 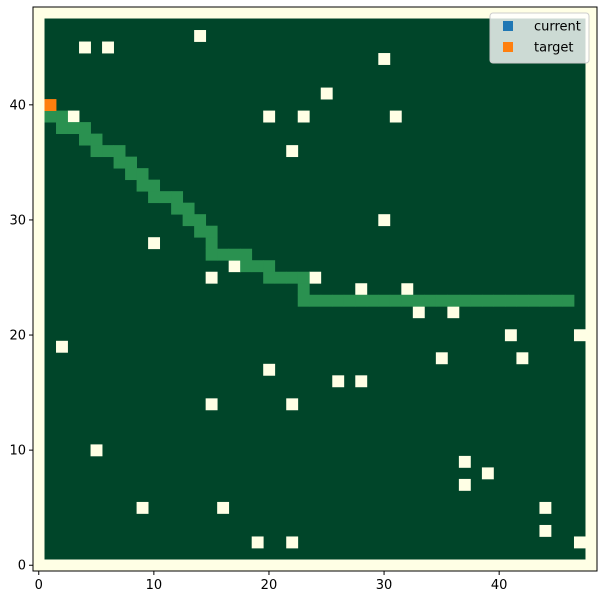 I want to click on x-axis: 0 10 20 30 40, so click(x=271, y=582).